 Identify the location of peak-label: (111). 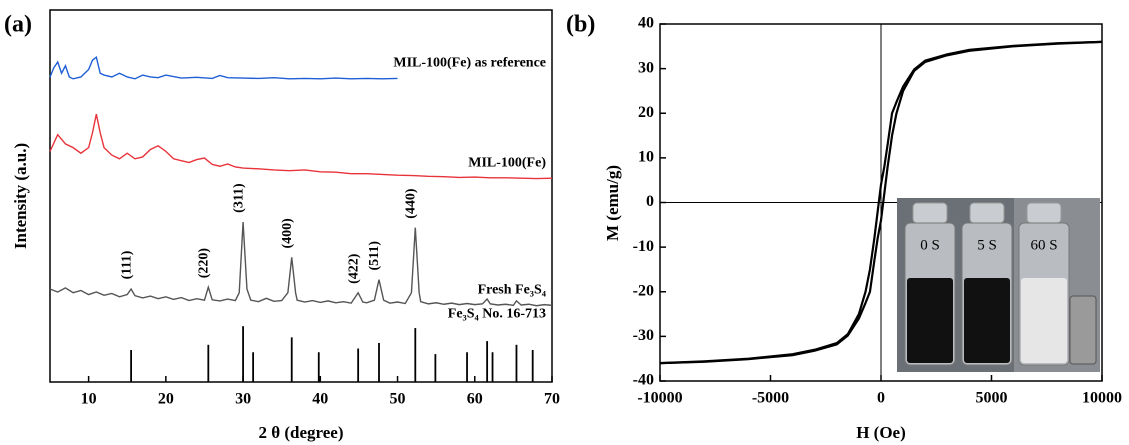
(126, 264).